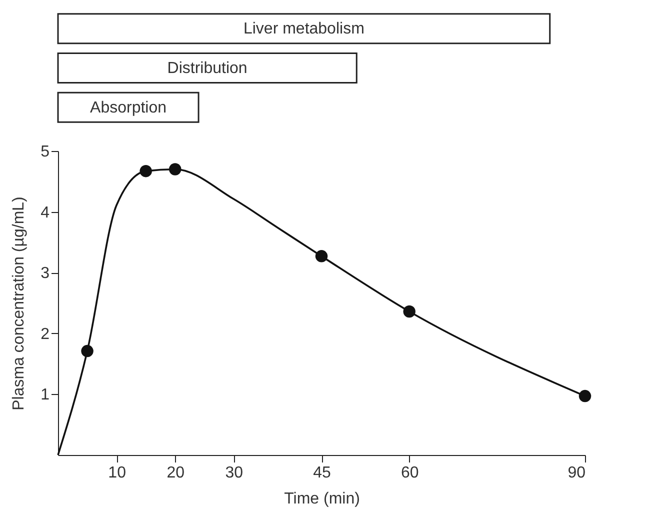 This screenshot has width=646, height=522. I want to click on x-tick-label: 60, so click(409, 473).